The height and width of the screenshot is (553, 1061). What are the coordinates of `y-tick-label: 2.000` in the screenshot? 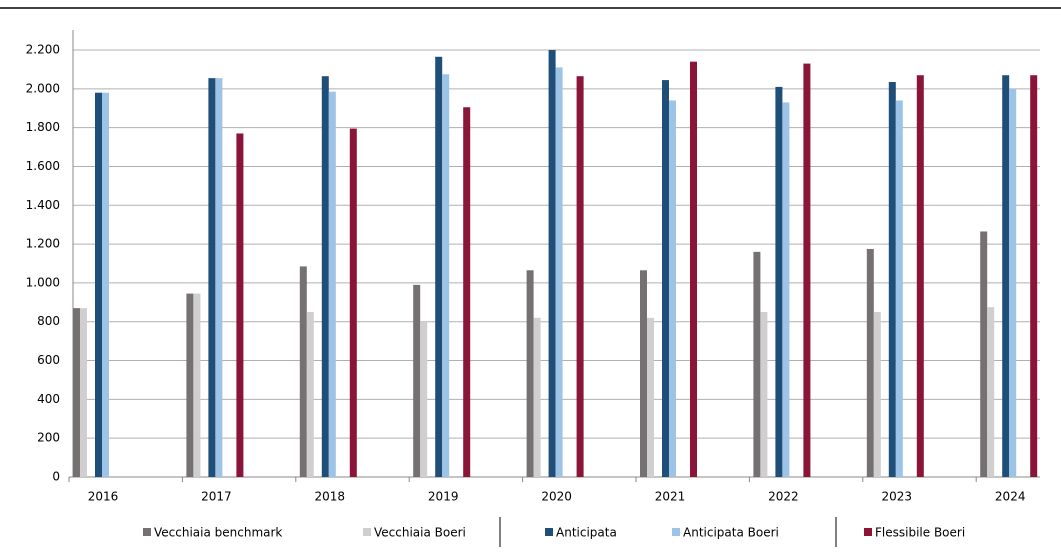 It's located at (43, 88).